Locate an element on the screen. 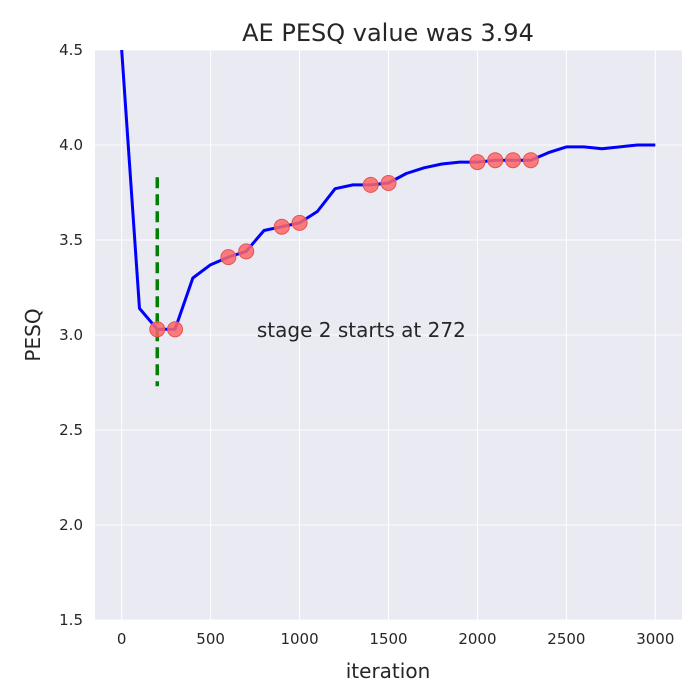  x-tick-label: 0 is located at coordinates (122, 639).